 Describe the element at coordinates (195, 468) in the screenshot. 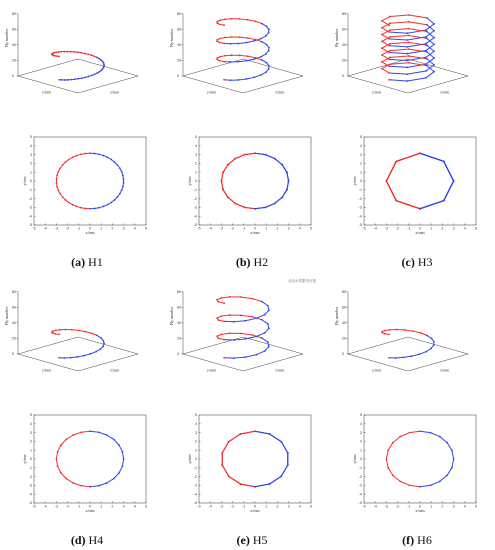

I see `y-tick-label: -1` at that location.